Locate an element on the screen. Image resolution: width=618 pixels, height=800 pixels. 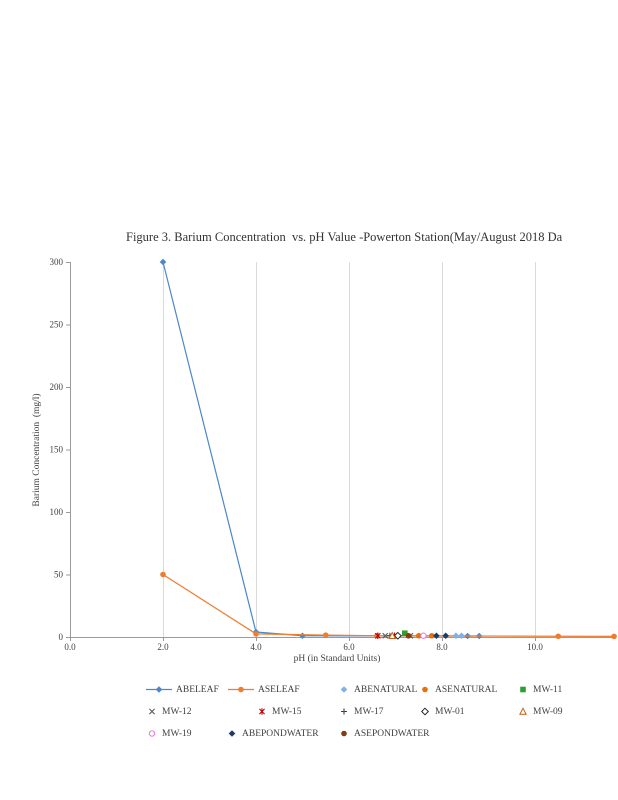
x-tick-label: 8.0 is located at coordinates (442, 647).